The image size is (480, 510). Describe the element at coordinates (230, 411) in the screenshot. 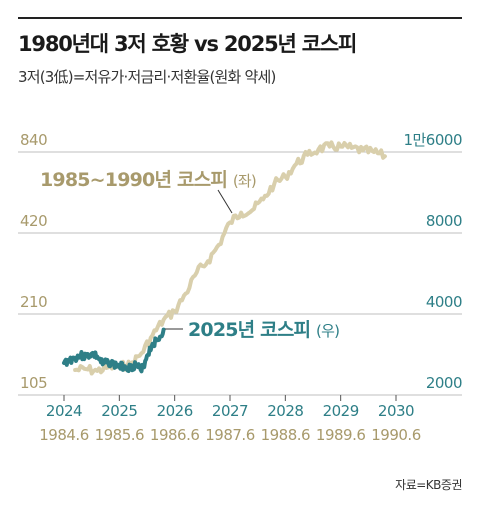

I see `x-tick-label-top: 2027` at that location.